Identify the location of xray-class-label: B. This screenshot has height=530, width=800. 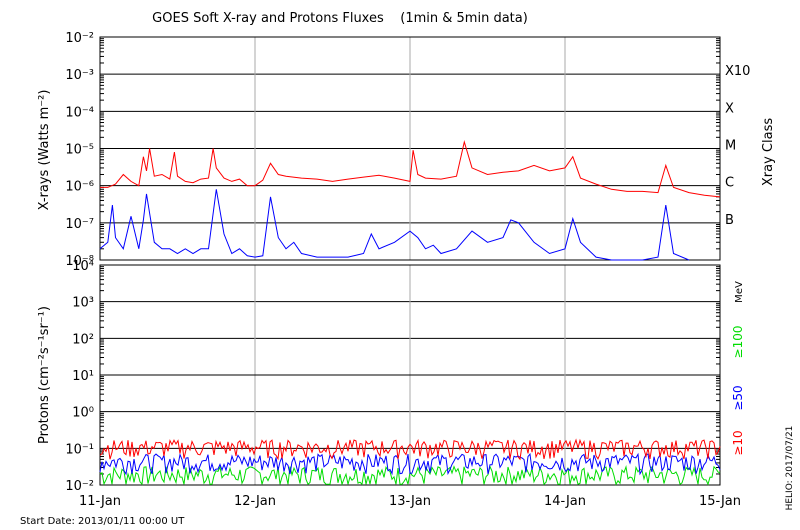
(729, 220).